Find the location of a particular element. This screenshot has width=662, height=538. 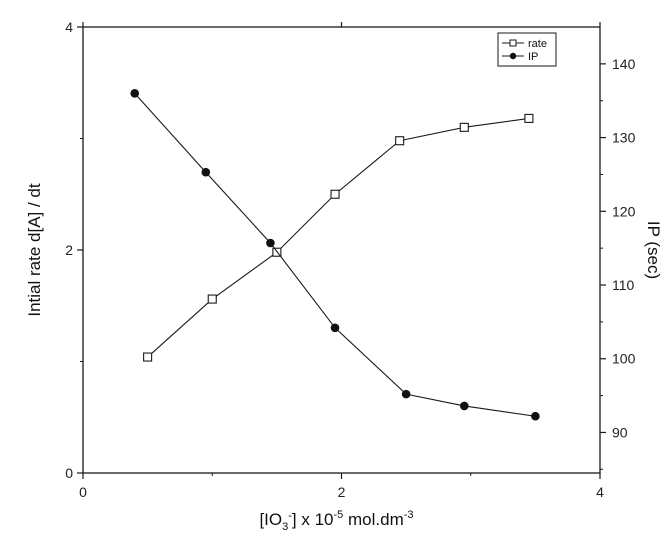

x-tick-label: 0 is located at coordinates (83, 492).